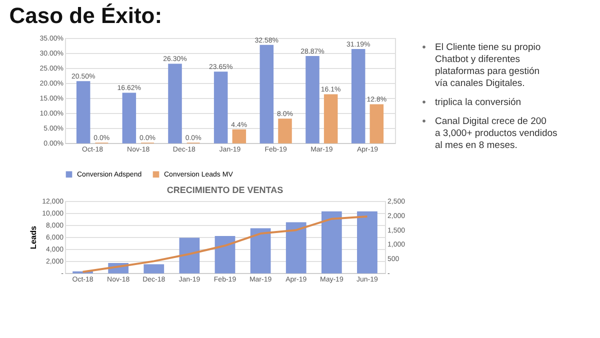  What do you see at coordinates (33, 237) in the screenshot?
I see `y-axis-title: Leads` at bounding box center [33, 237].